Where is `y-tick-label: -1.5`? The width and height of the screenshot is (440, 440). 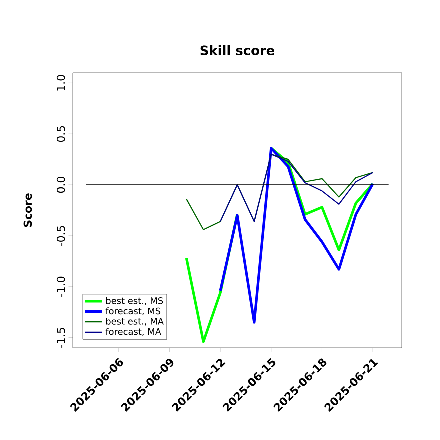
y-tick-label: -1.5 is located at coordinates (61, 338).